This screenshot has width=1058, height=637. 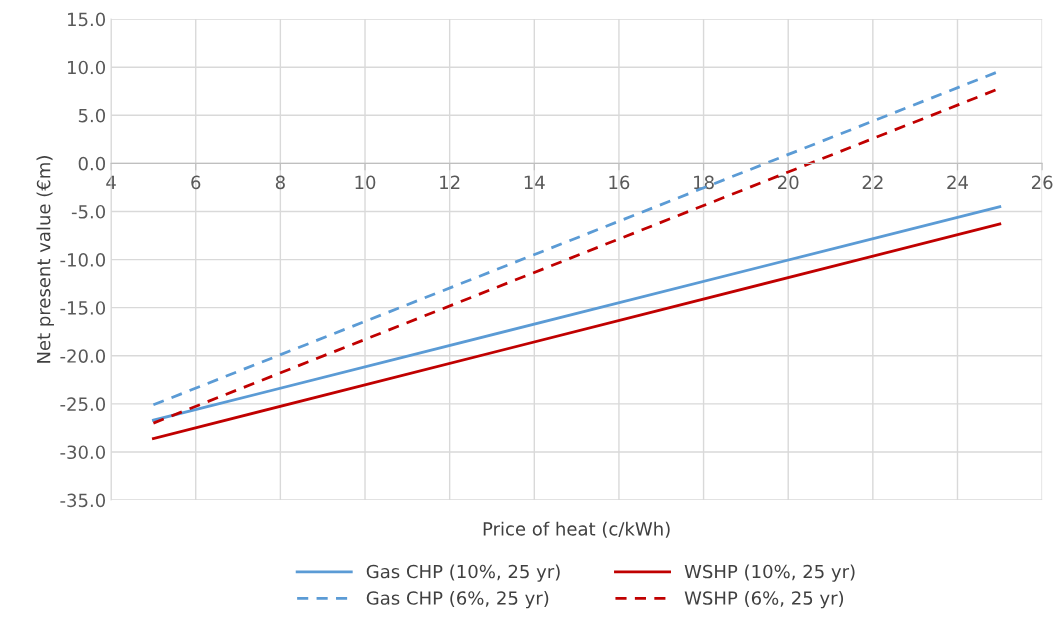 What do you see at coordinates (87, 19) in the screenshot?
I see `y-tick-label: 15.0` at bounding box center [87, 19].